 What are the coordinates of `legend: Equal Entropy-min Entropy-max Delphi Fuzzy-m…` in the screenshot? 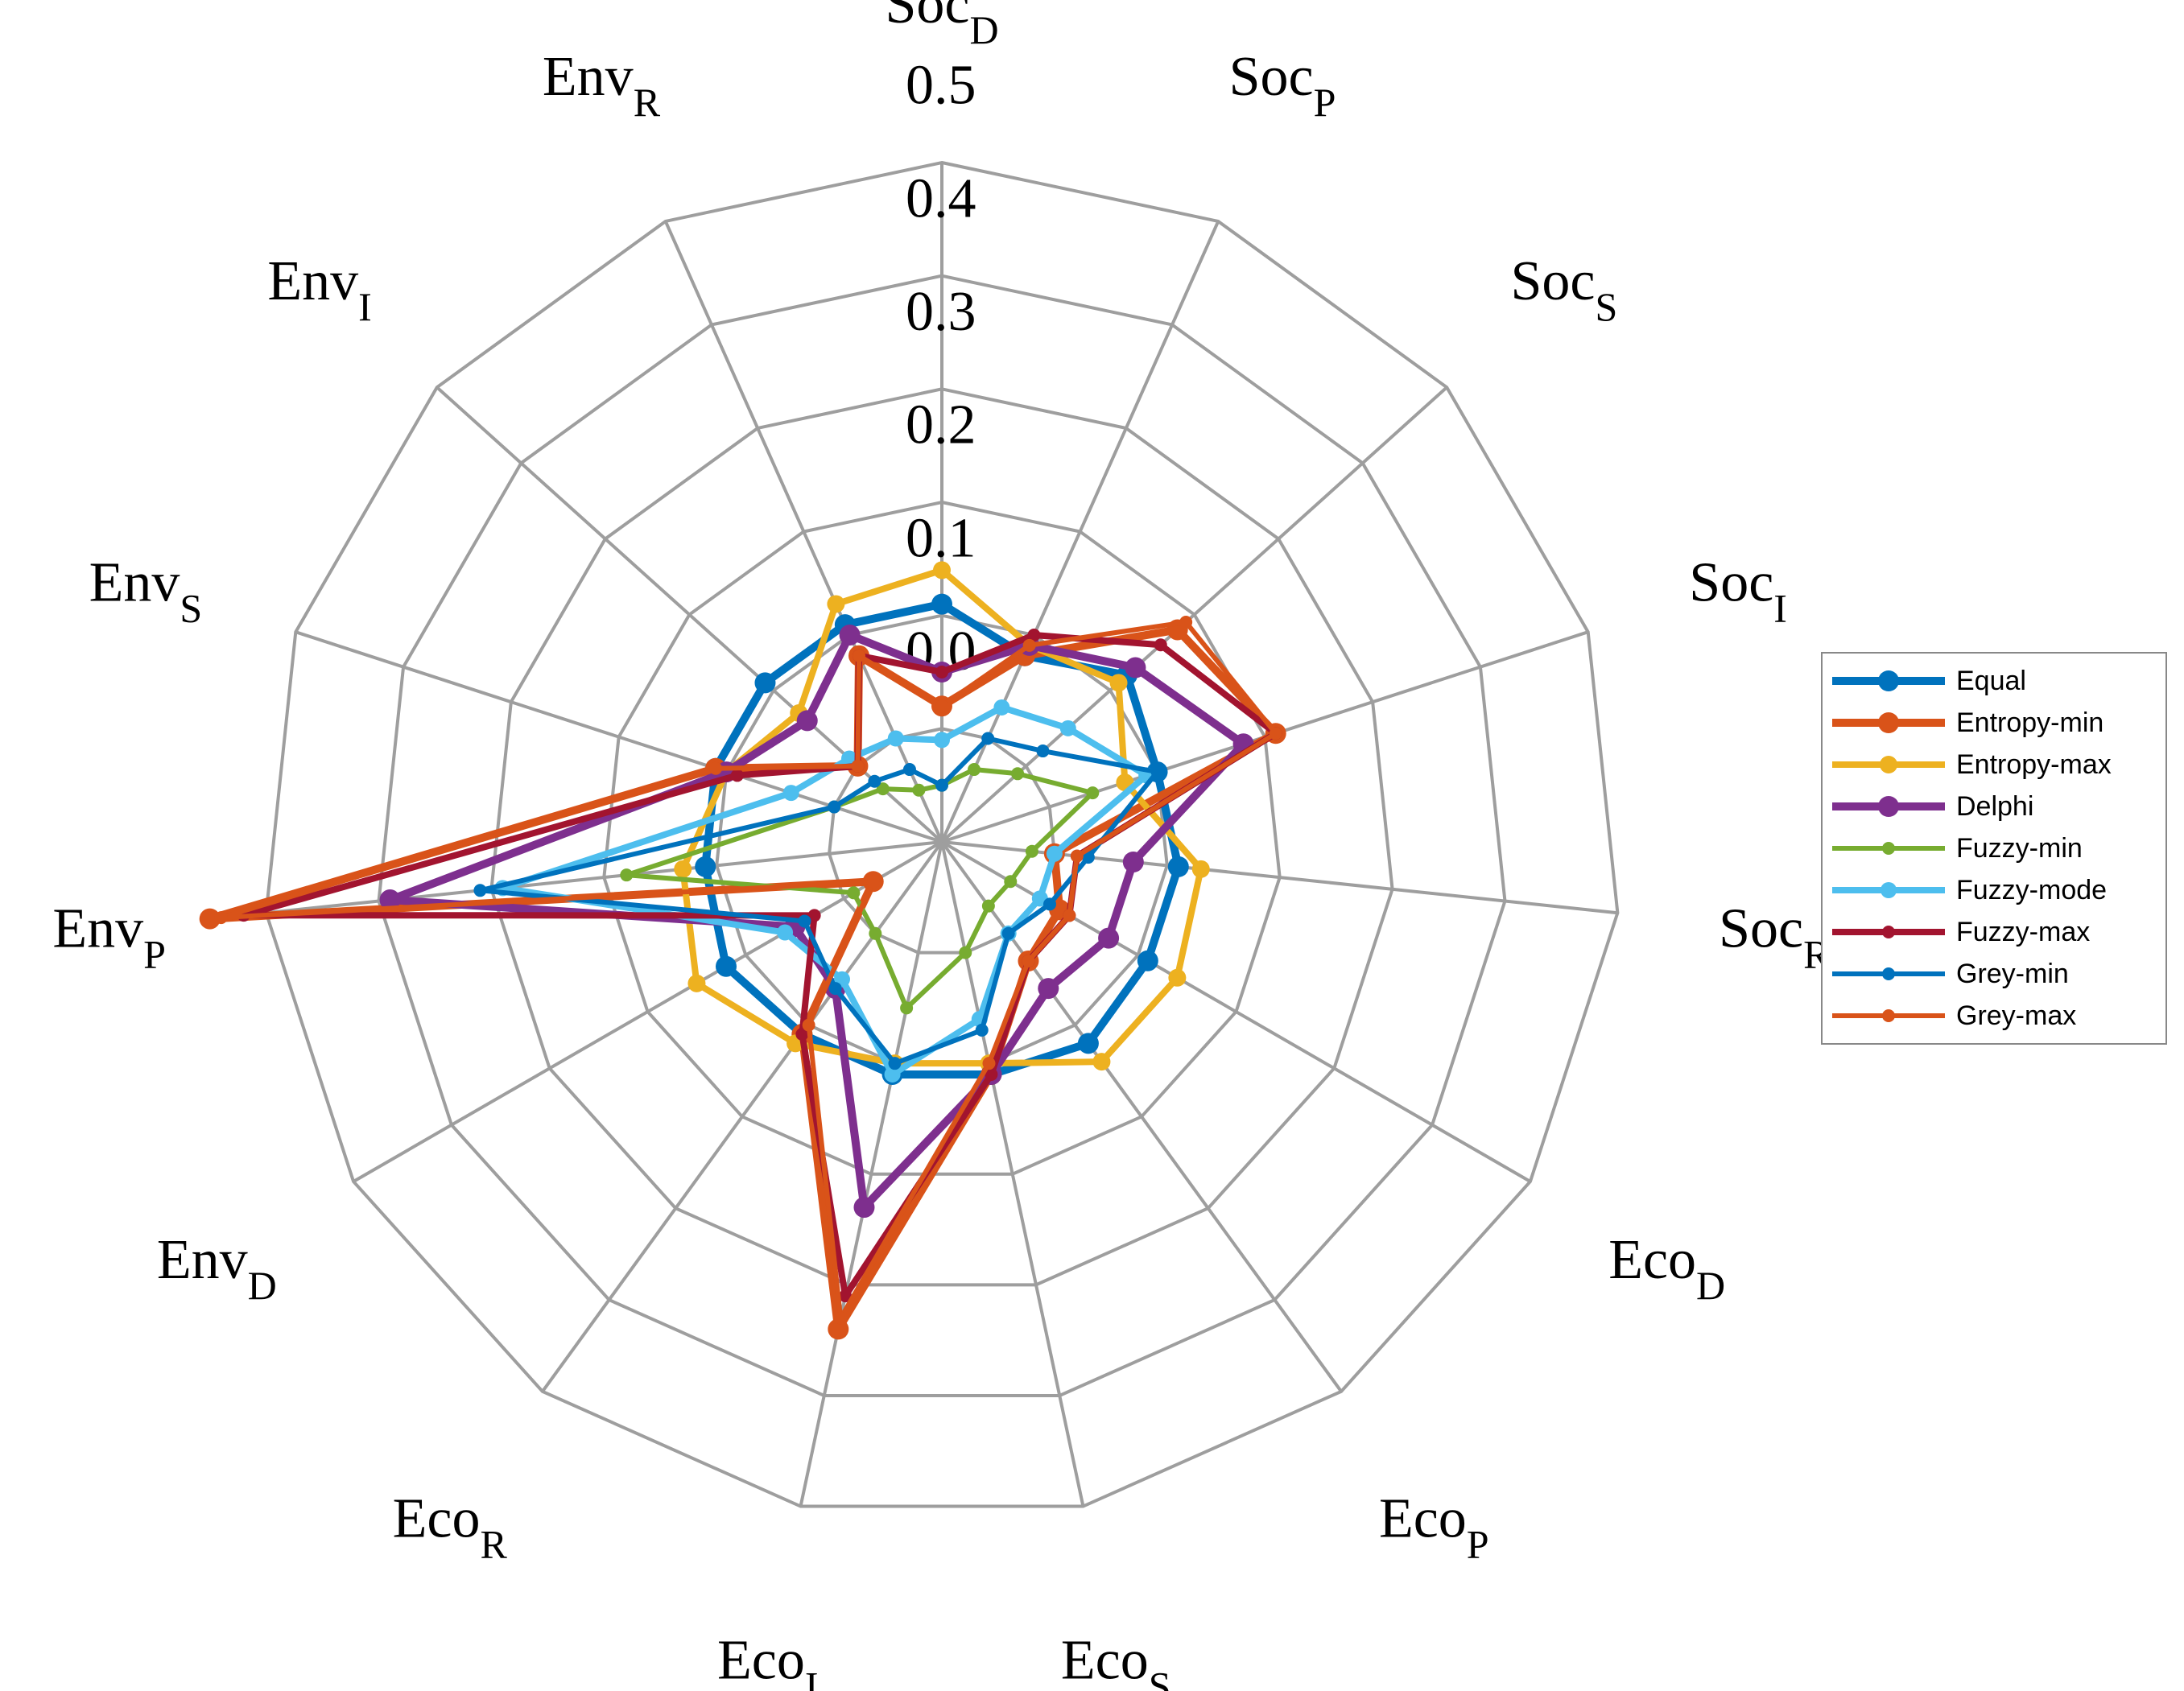 It's located at (1994, 848).